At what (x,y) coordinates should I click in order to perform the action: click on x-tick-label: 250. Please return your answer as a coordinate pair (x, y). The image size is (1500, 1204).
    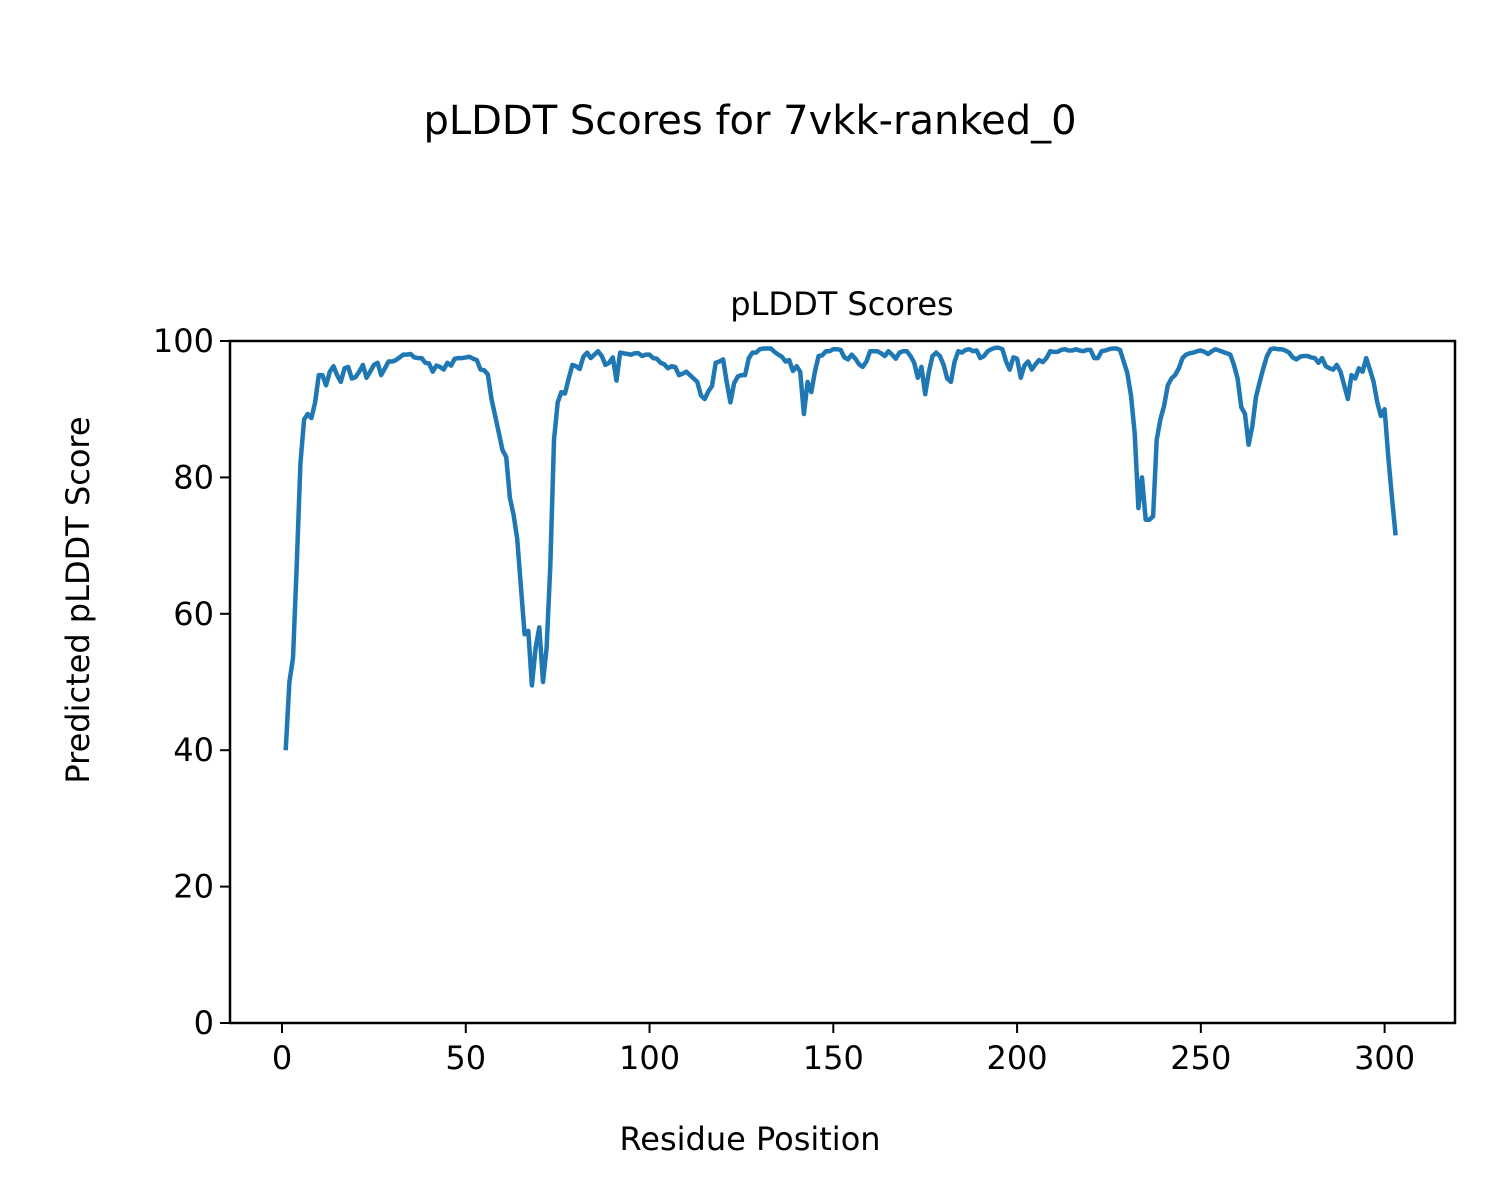
    Looking at the image, I should click on (1200, 1058).